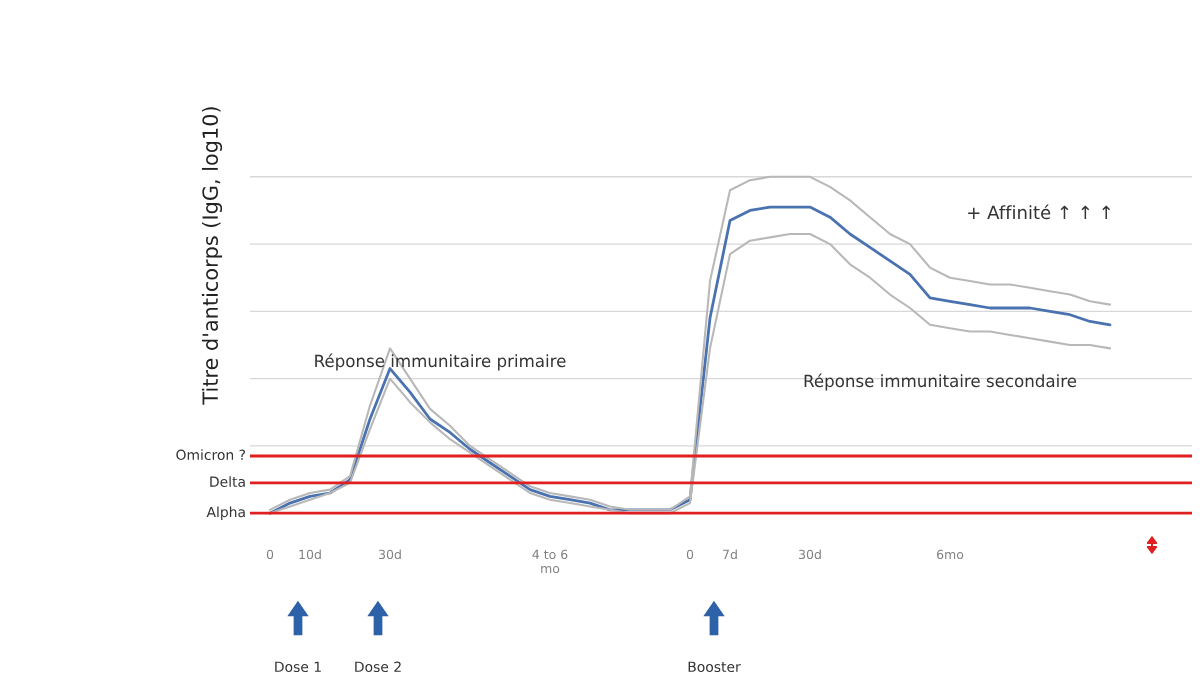  What do you see at coordinates (550, 561) in the screenshot?
I see `x-tick-label: 4 to 6 mo` at bounding box center [550, 561].